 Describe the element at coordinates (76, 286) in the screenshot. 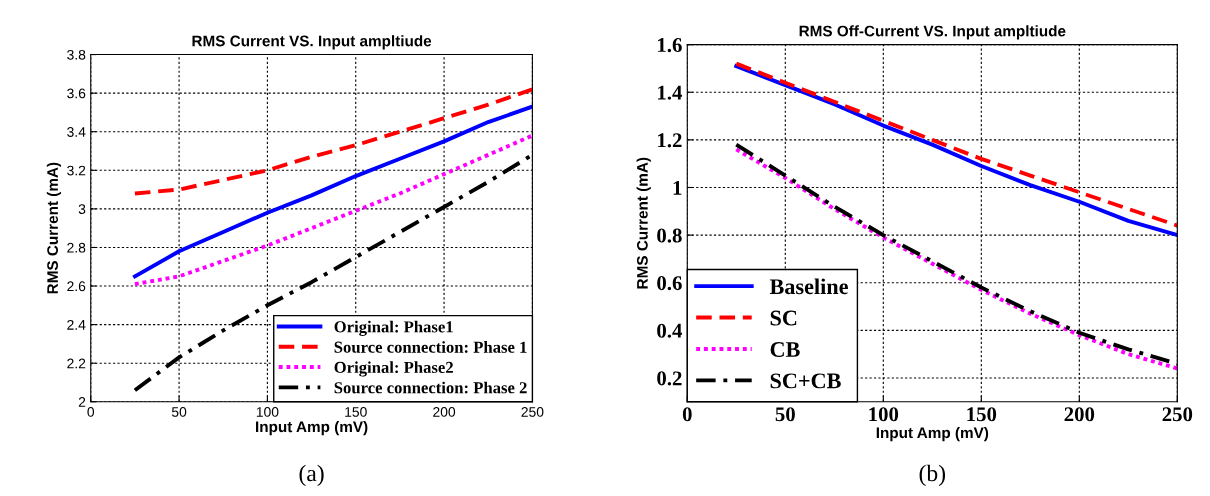

I see `y-tick-label: 2.6` at that location.